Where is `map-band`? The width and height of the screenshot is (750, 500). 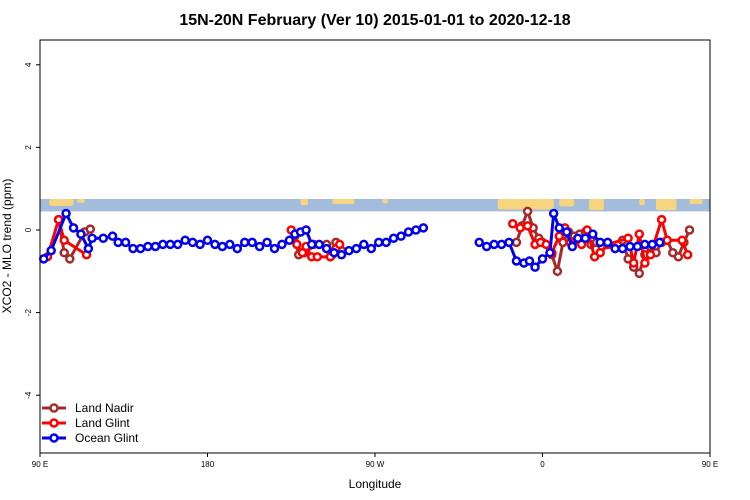 map-band is located at coordinates (375, 205).